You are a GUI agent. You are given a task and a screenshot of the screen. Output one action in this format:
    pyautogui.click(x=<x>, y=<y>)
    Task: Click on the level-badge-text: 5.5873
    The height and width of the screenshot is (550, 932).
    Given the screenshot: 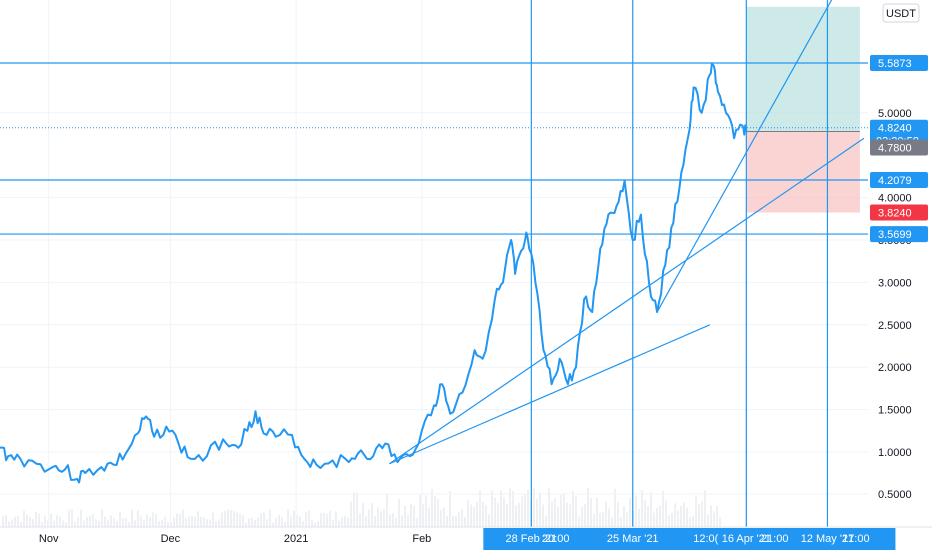 What is the action you would take?
    pyautogui.click(x=895, y=64)
    